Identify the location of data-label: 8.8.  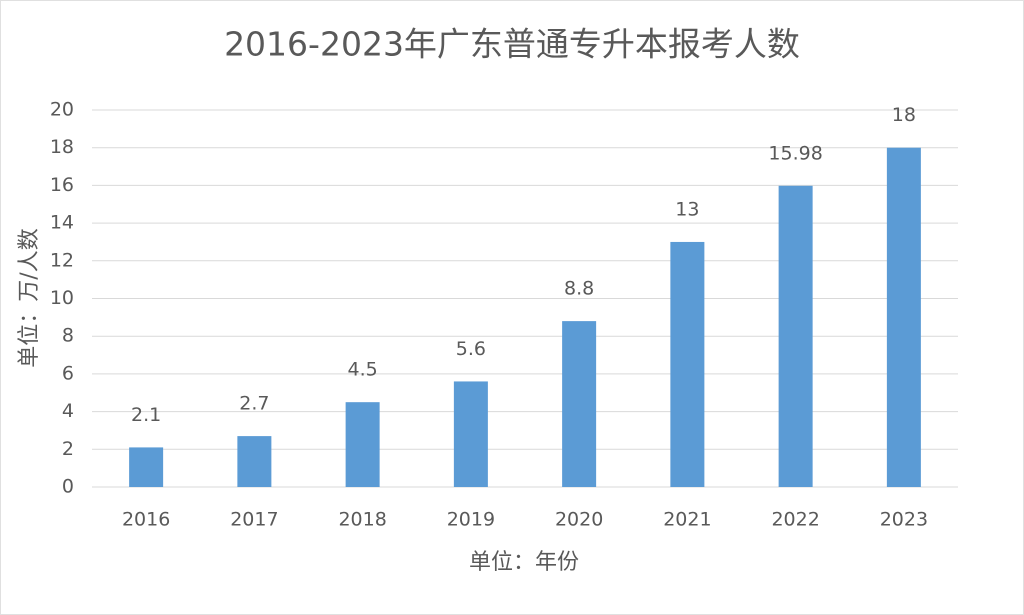
(579, 289).